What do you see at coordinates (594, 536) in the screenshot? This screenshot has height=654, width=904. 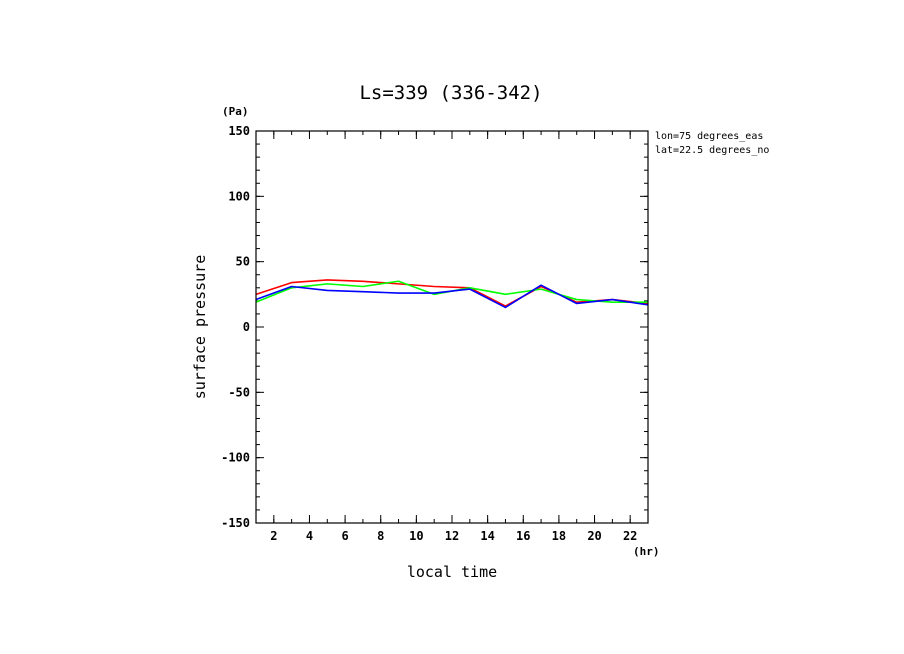 I see `x-tick-label: 20` at bounding box center [594, 536].